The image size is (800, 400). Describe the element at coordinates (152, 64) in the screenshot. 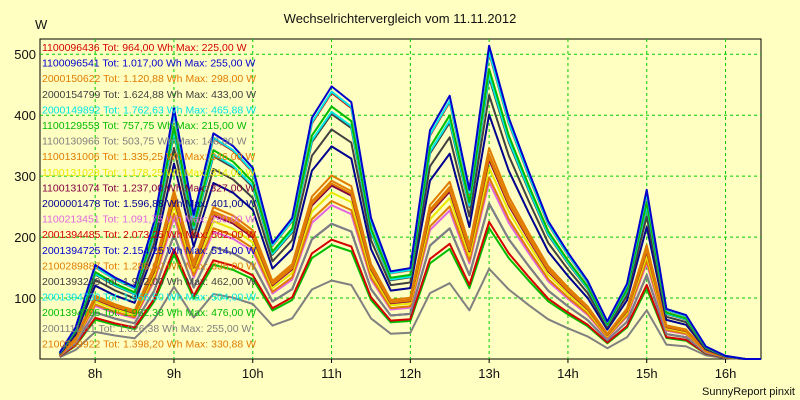

I see `legend-tot-value: 1.017,00 Wh` at that location.